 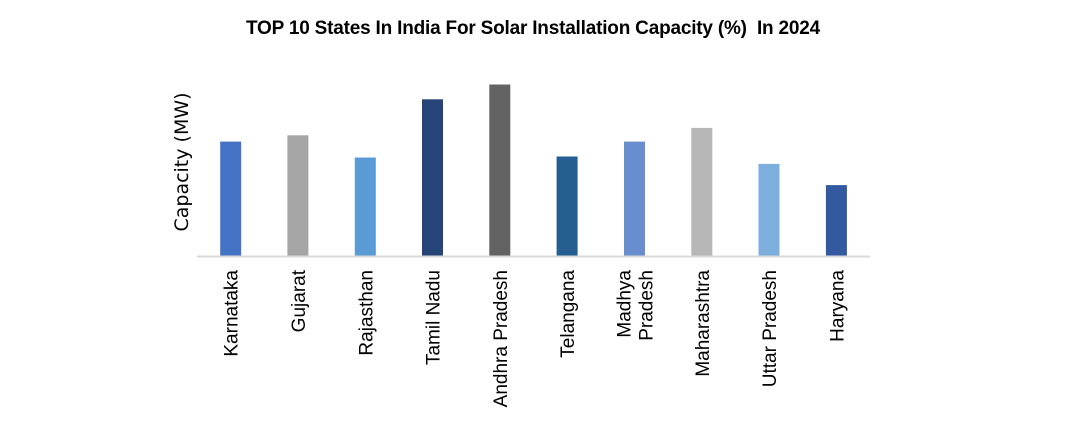 What do you see at coordinates (232, 313) in the screenshot?
I see `x-tick-label: Karnataka` at bounding box center [232, 313].